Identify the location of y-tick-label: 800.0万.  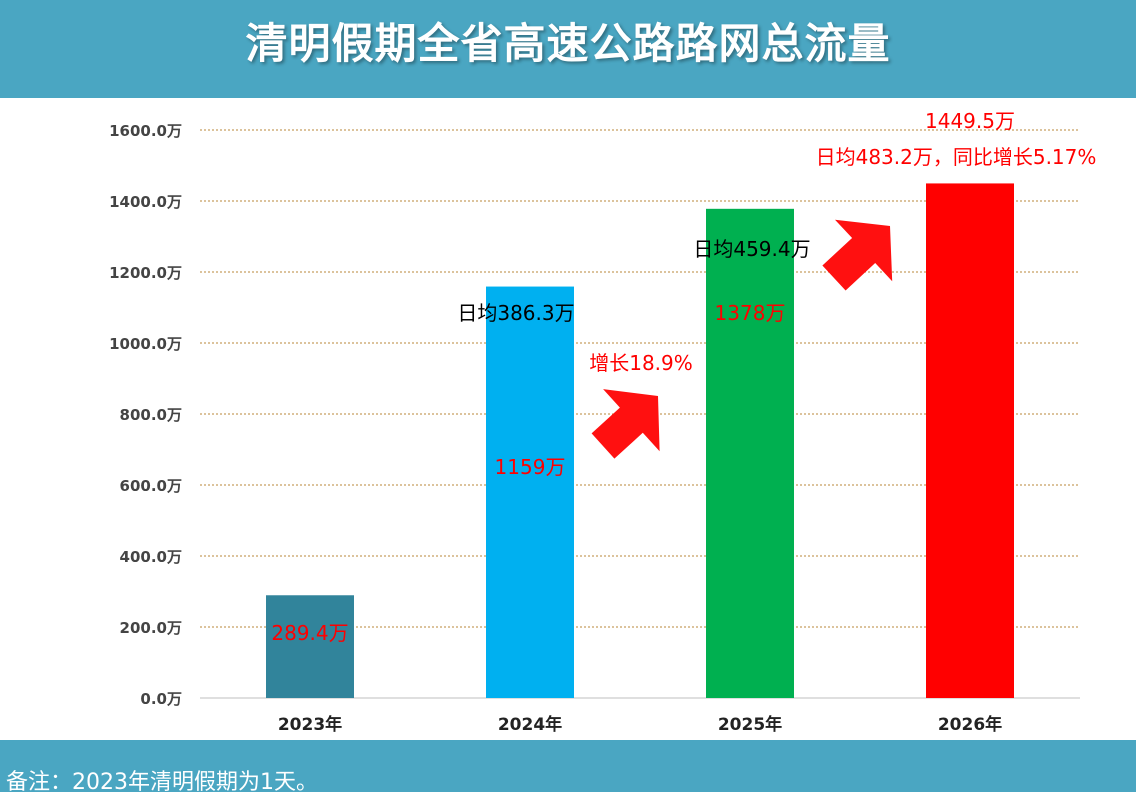
(151, 415).